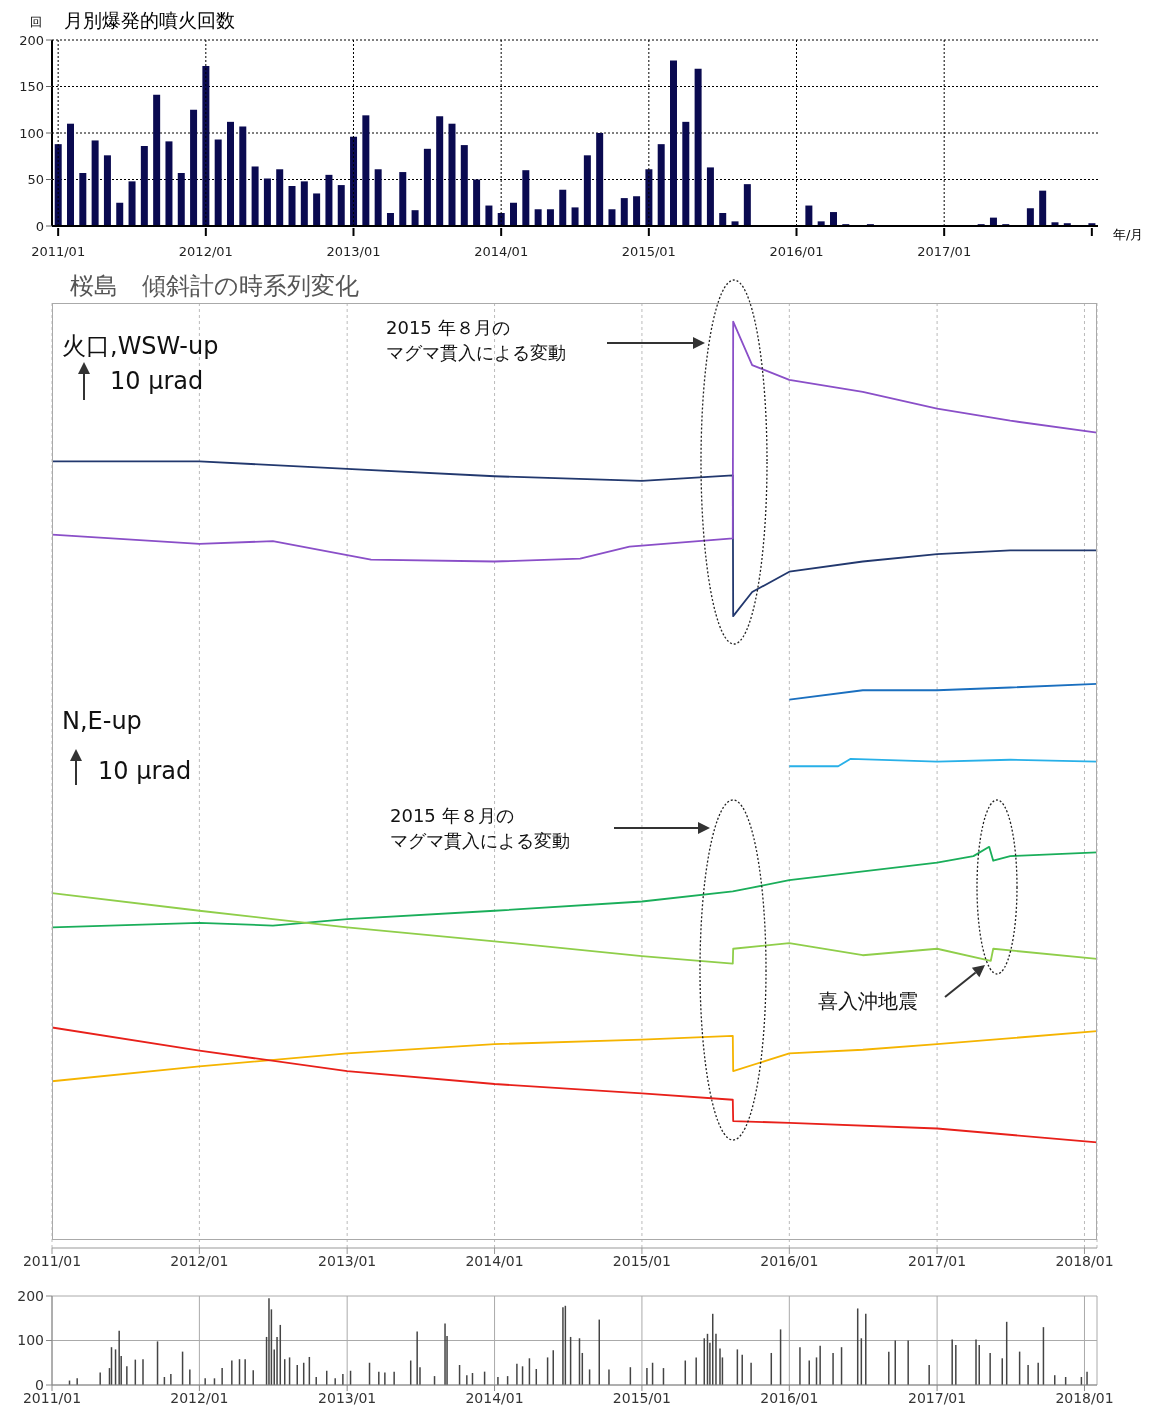 The width and height of the screenshot is (1158, 1409). What do you see at coordinates (1128, 235) in the screenshot?
I see `x-axis-title: 年/月` at bounding box center [1128, 235].